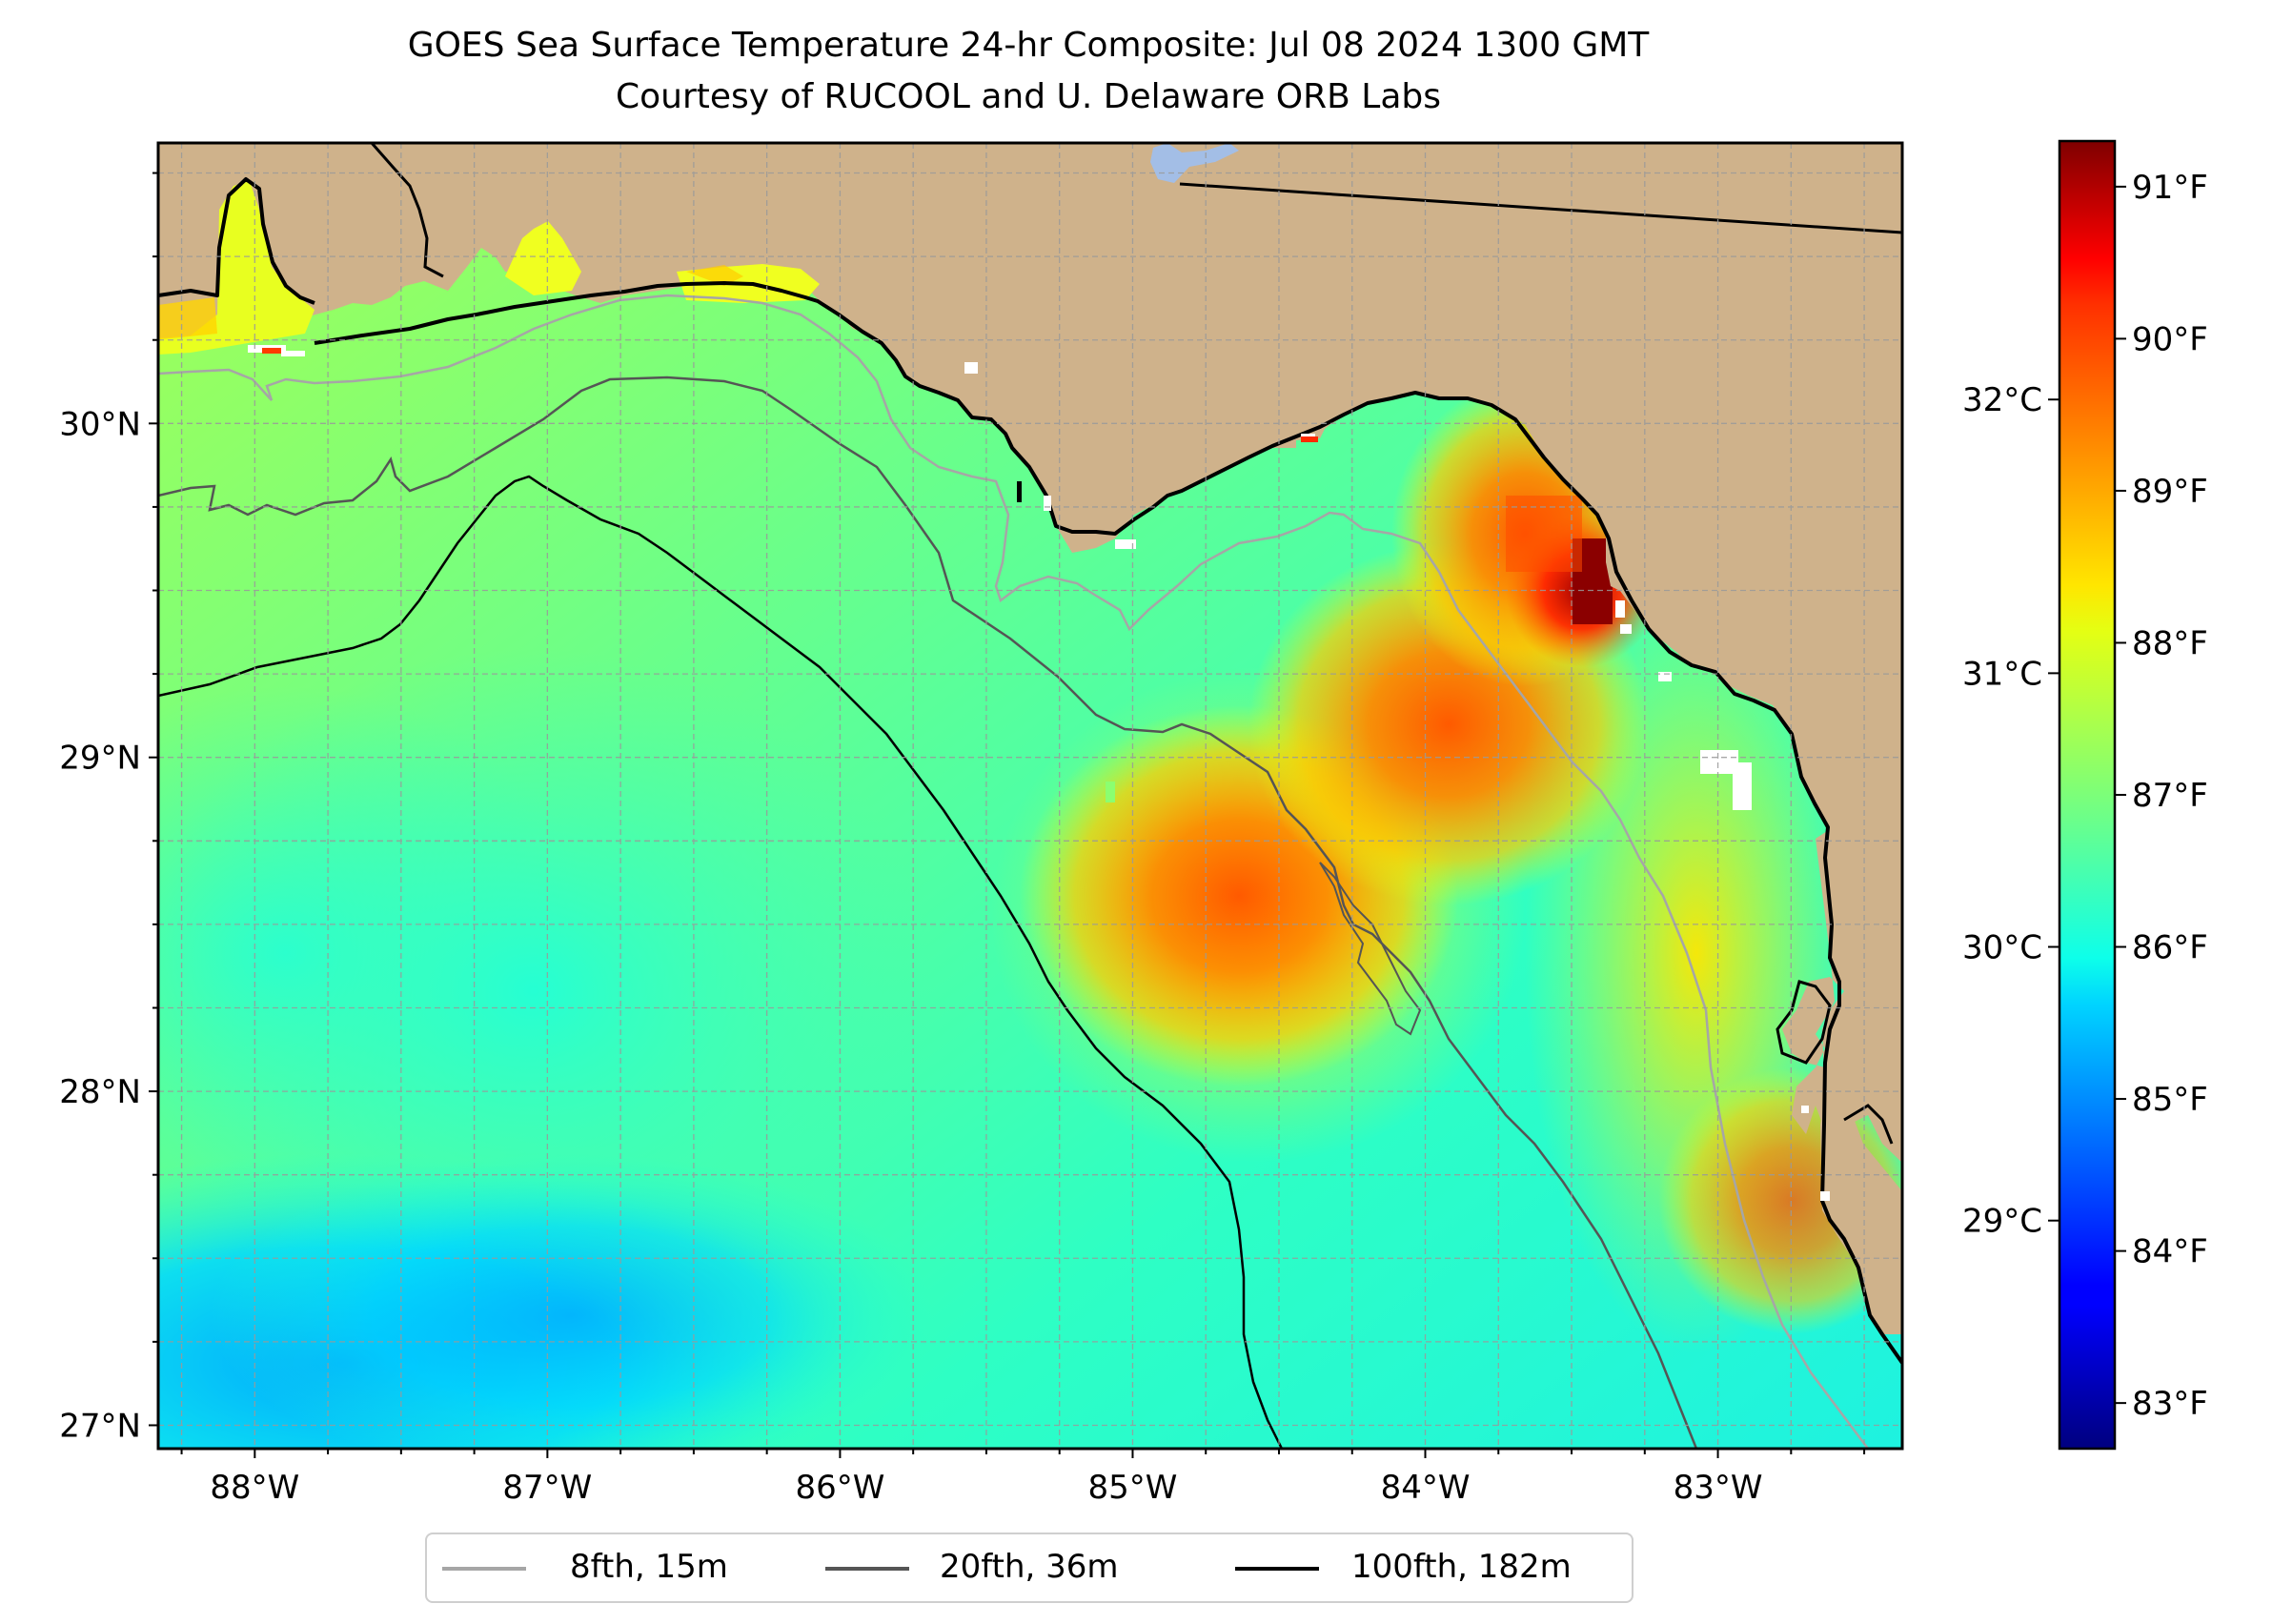 The height and width of the screenshot is (1624, 2293). Describe the element at coordinates (840, 1488) in the screenshot. I see `lon-tick-label: 86°W` at that location.